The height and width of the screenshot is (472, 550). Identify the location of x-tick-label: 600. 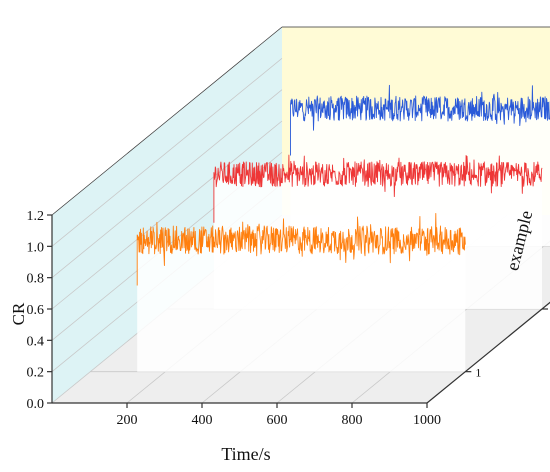
(277, 420).